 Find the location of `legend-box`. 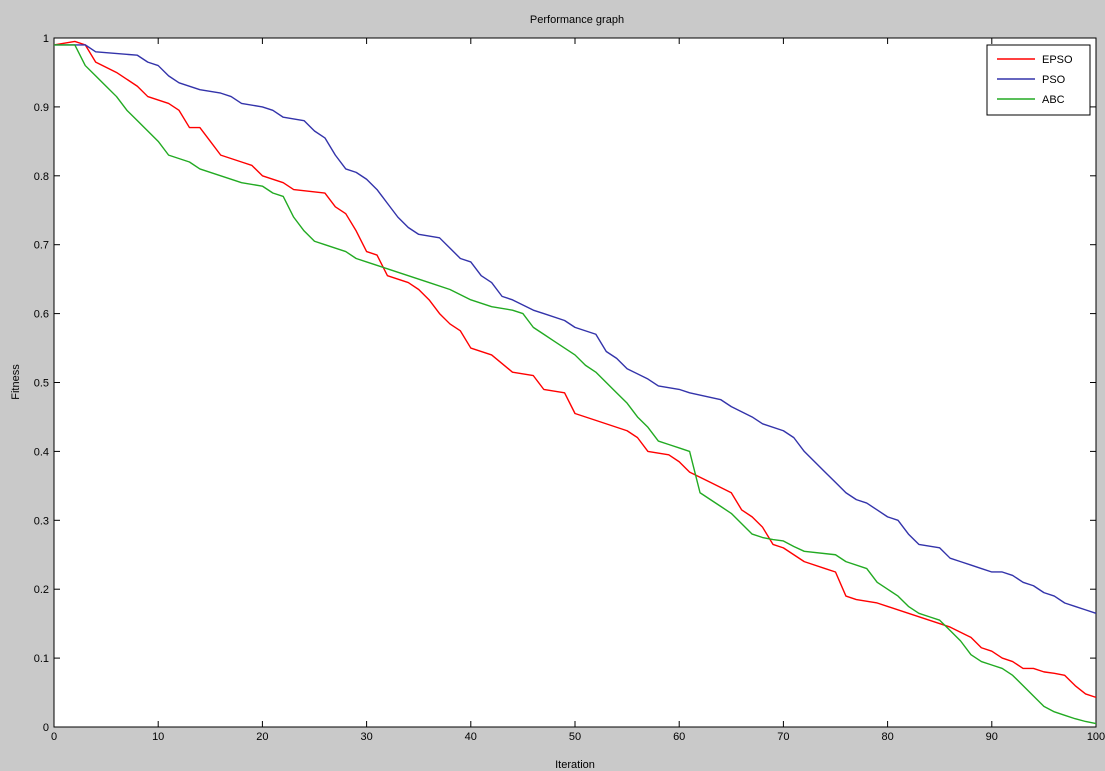

legend-box is located at coordinates (1038, 80).